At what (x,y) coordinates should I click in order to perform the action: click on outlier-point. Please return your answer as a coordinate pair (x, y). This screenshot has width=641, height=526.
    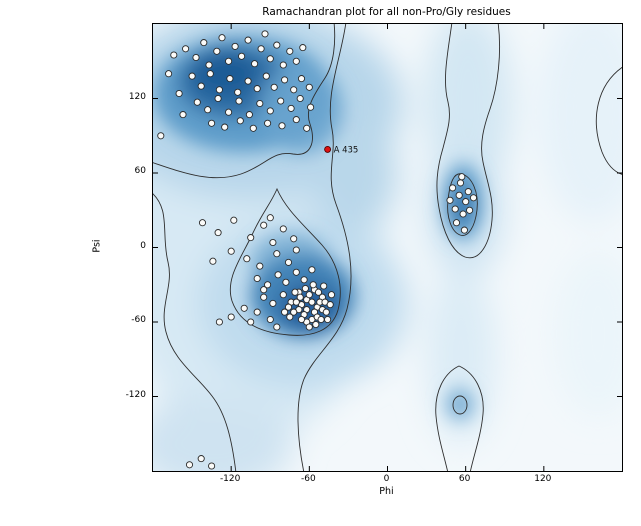
    Looking at the image, I should click on (328, 149).